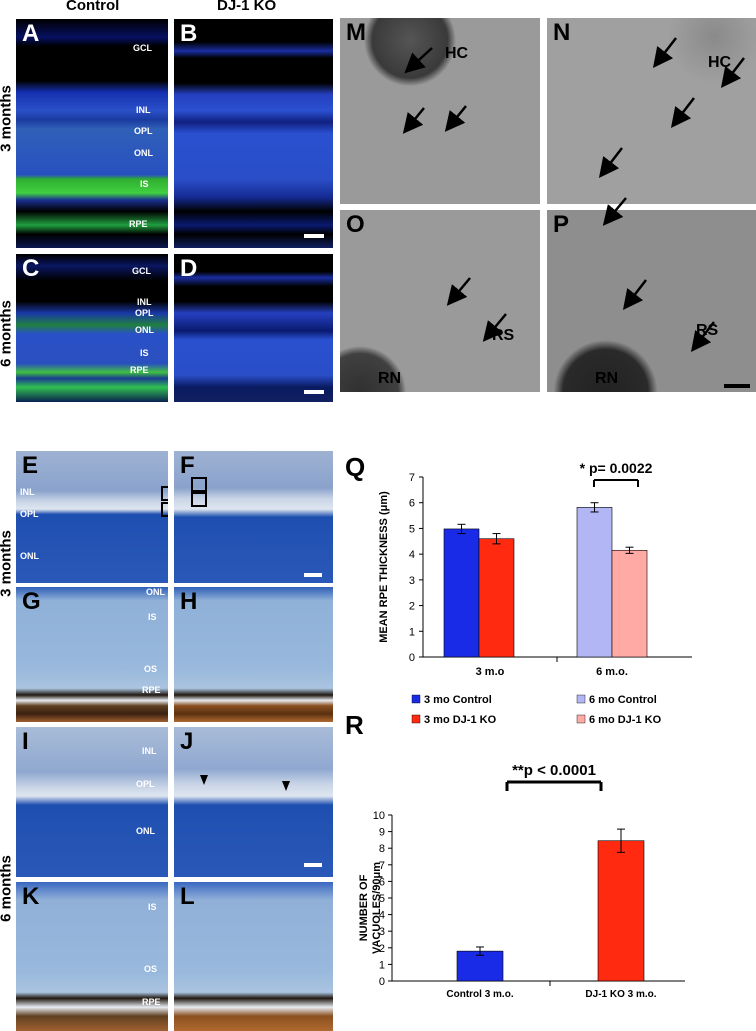 The width and height of the screenshot is (756, 1031). I want to click on panel-p-image: P RS RN, so click(651, 301).